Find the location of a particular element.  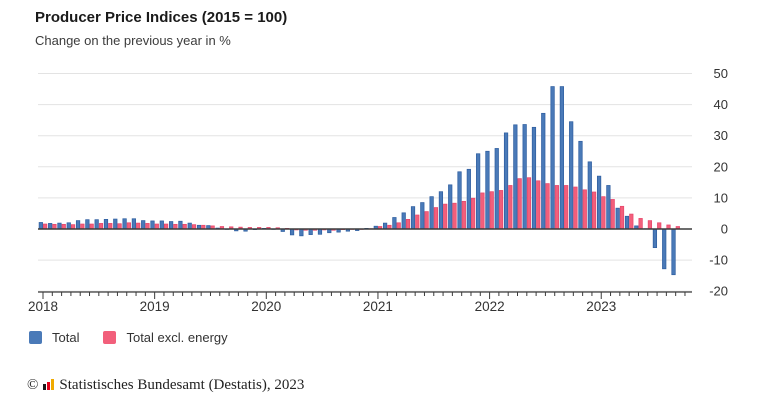

copyright-symbol: © is located at coordinates (33, 385).